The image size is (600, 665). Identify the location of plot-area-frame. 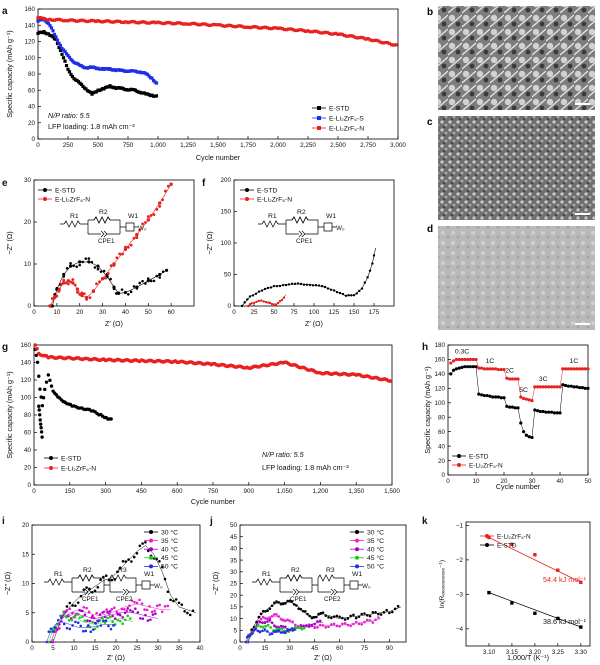
(528, 584).